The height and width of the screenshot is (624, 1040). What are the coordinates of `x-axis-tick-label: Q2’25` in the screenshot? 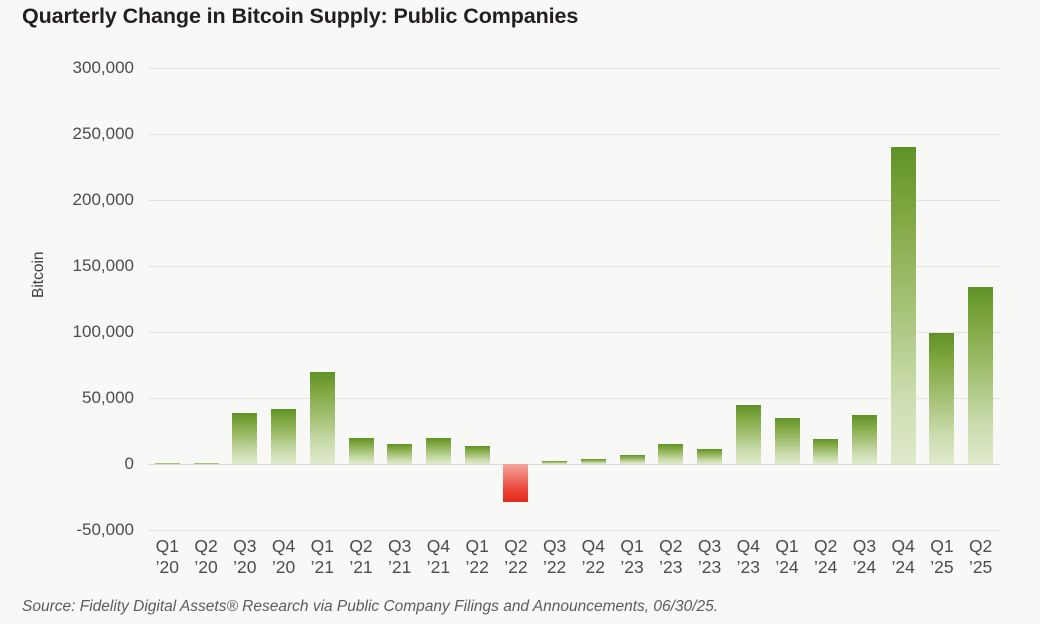 It's located at (981, 556).